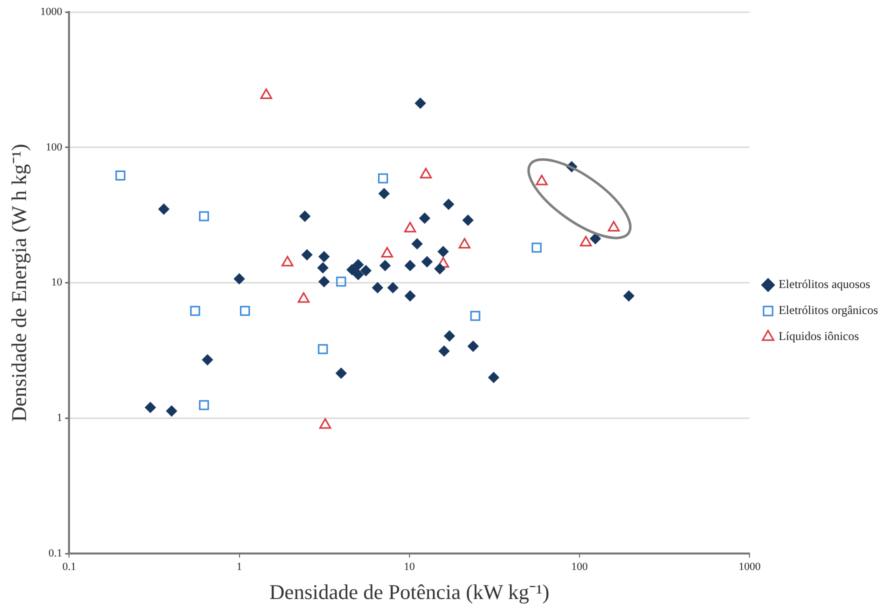 The width and height of the screenshot is (894, 612). Describe the element at coordinates (410, 567) in the screenshot. I see `x-tick-label: 10` at that location.